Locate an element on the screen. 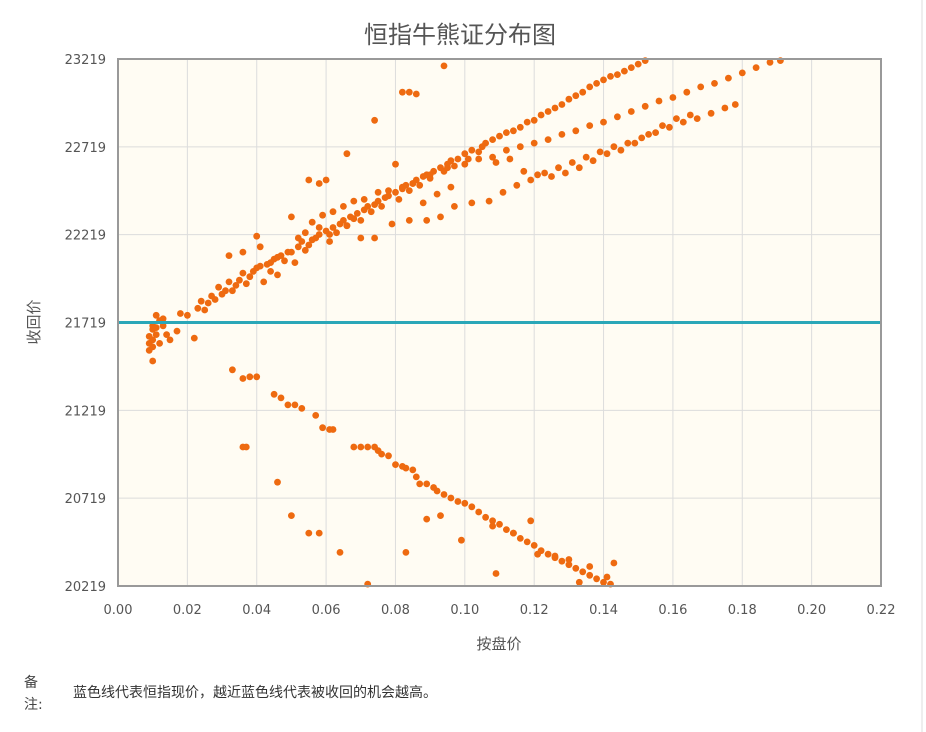 Image resolution: width=926 pixels, height=732 pixels. x-tick-label: 0.10 is located at coordinates (464, 610).